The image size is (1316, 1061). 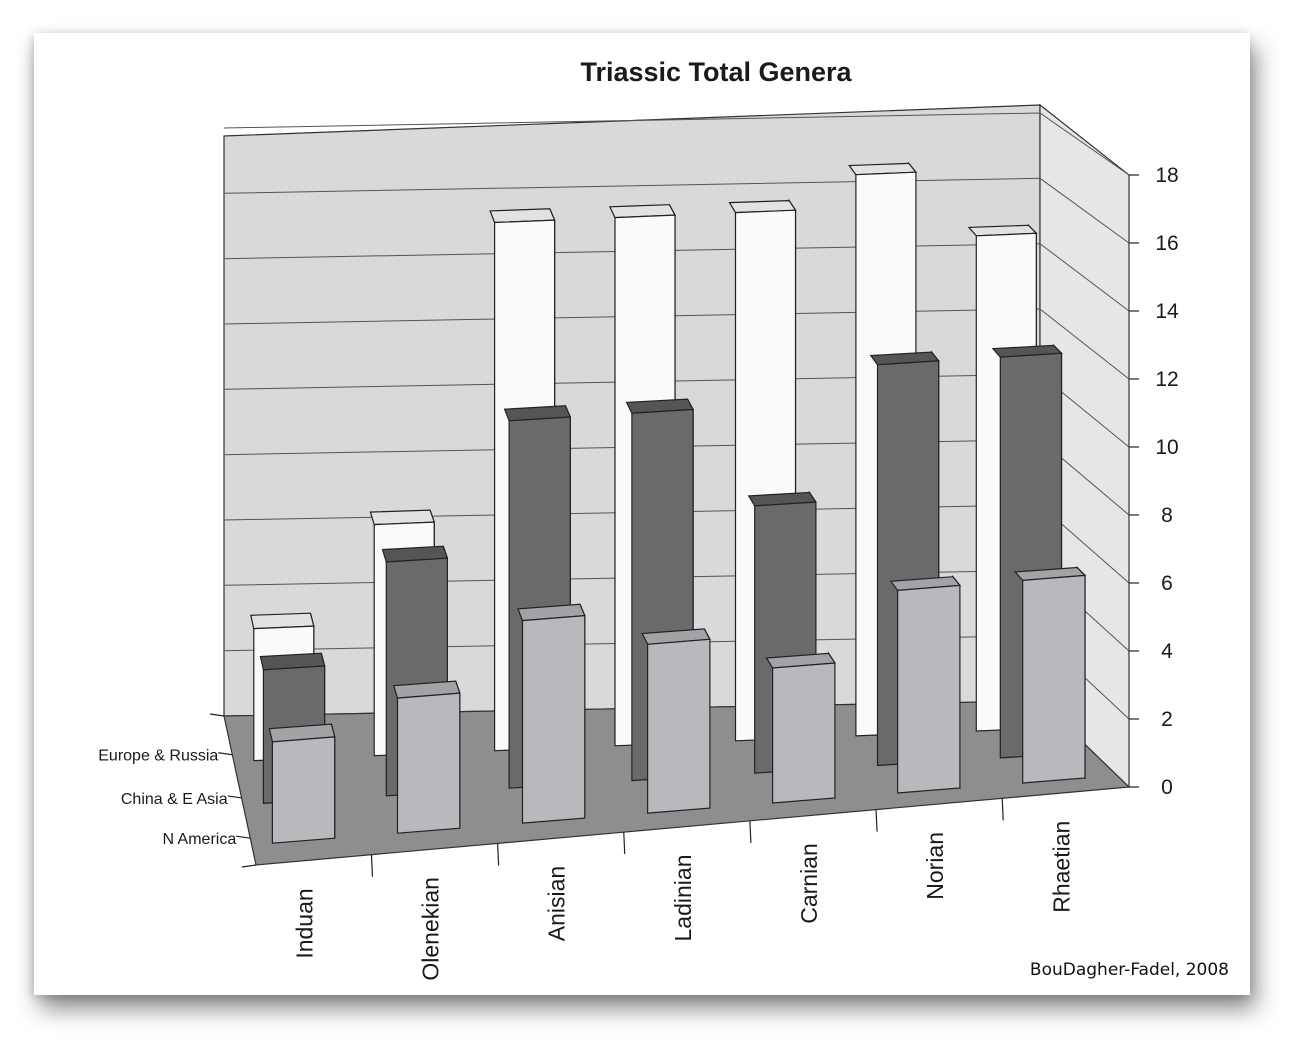 I want to click on bar-n-america-carnian, so click(x=800, y=727).